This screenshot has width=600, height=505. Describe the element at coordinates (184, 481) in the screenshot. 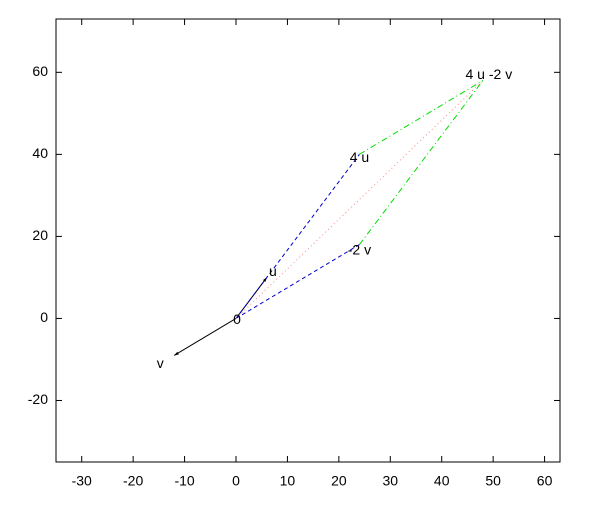

I see `x-tick-label: -10` at that location.